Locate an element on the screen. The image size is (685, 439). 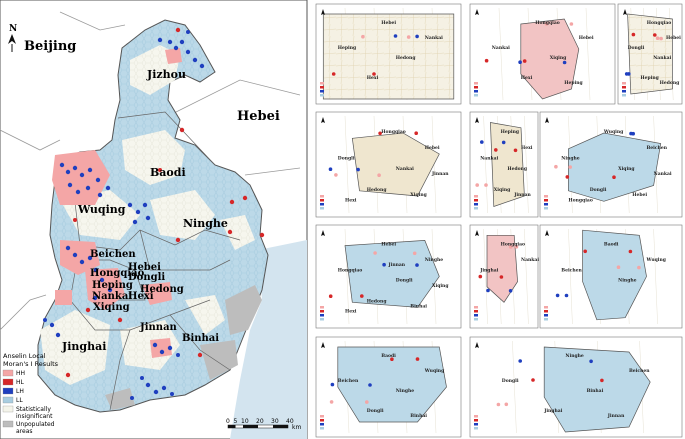
legend-label: HH is located at coordinates (20, 373).